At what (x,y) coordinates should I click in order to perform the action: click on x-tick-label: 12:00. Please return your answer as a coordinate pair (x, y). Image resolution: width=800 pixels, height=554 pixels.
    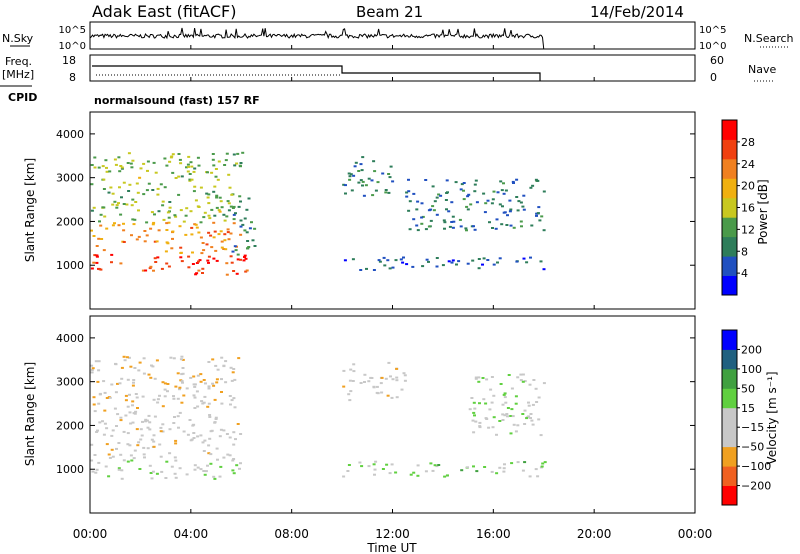
    Looking at the image, I should click on (392, 534).